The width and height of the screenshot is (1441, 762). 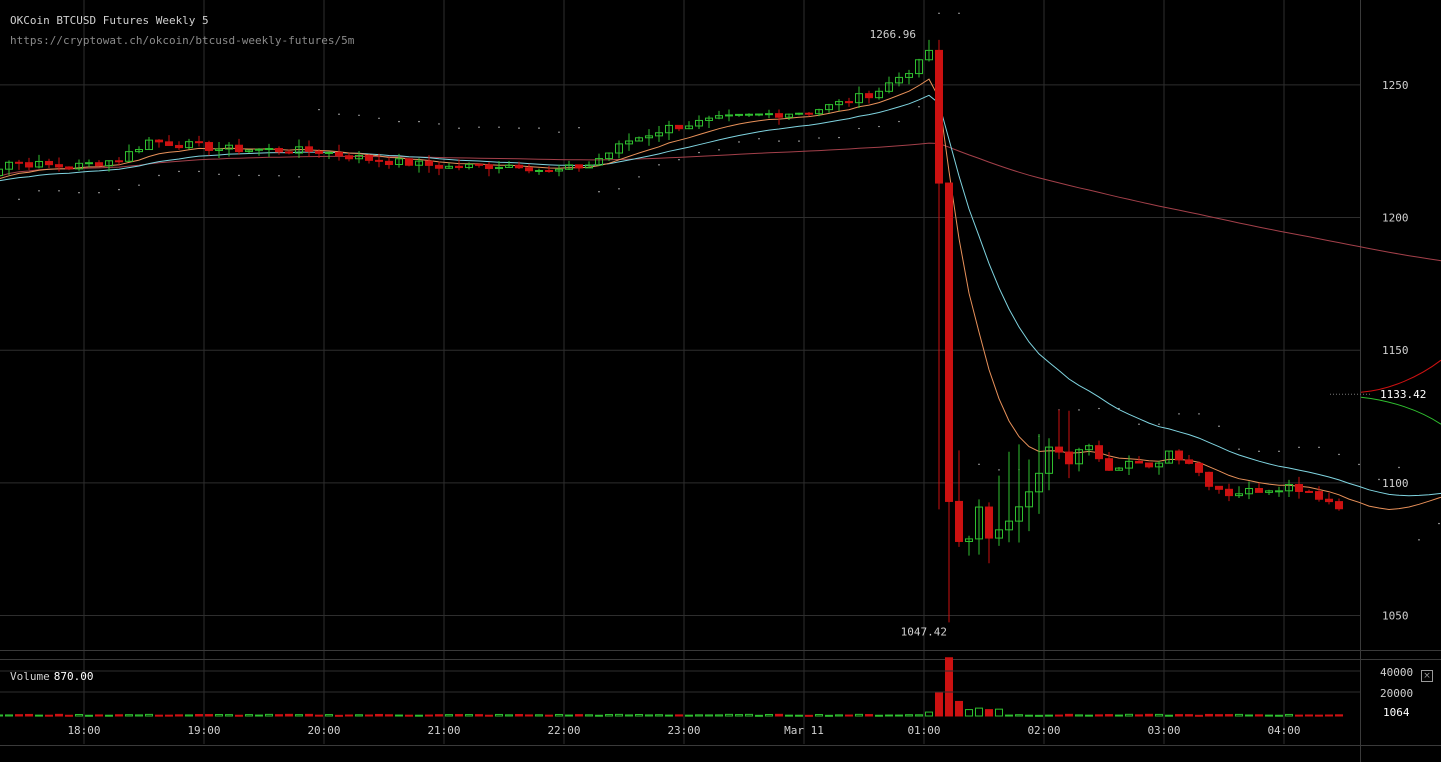 I want to click on x-tick-label: 03:00, so click(x=1163, y=730).